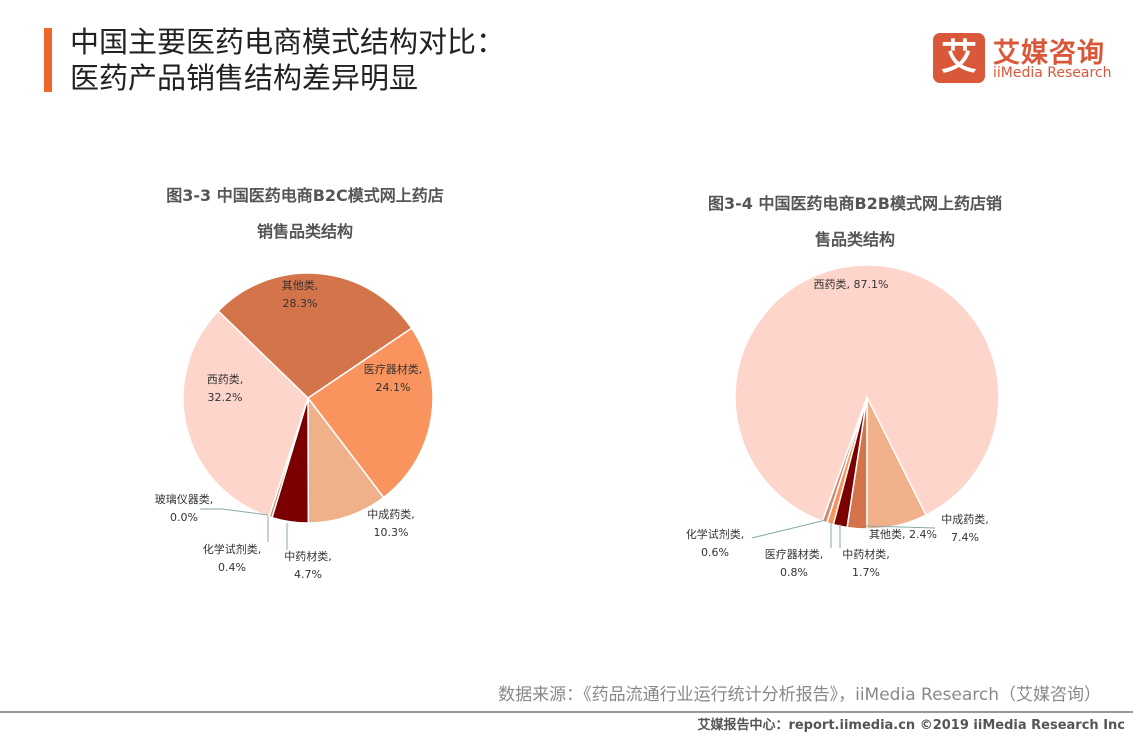 This screenshot has height=737, width=1133. I want to click on label-b2c-western: 西药类32.2%, so click(225, 389).